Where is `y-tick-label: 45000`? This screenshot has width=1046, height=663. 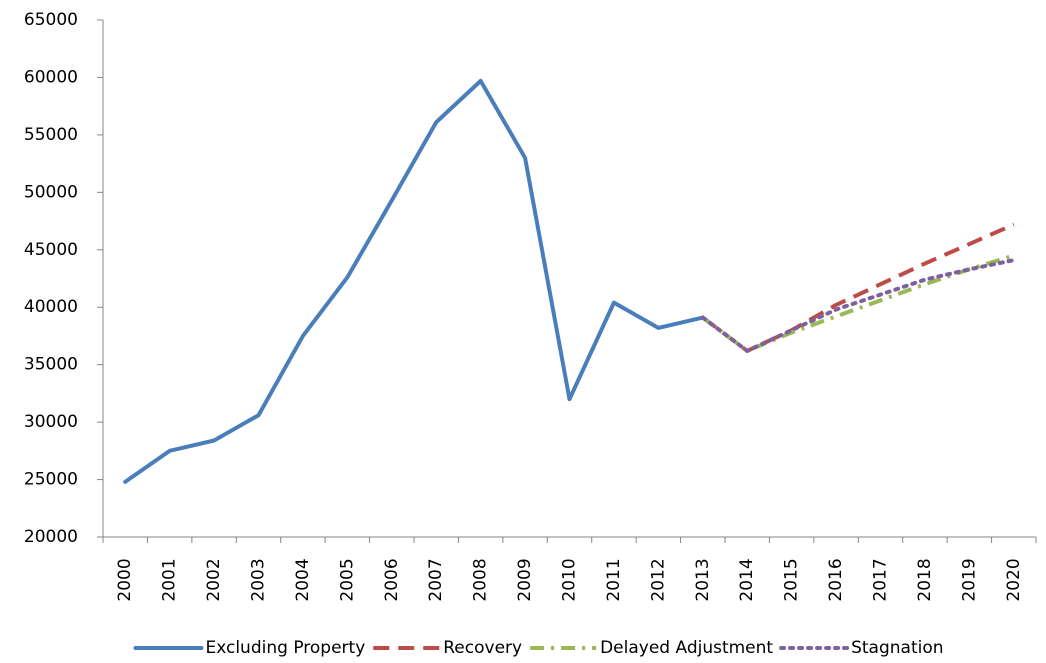
y-tick-label: 45000 is located at coordinates (51, 250).